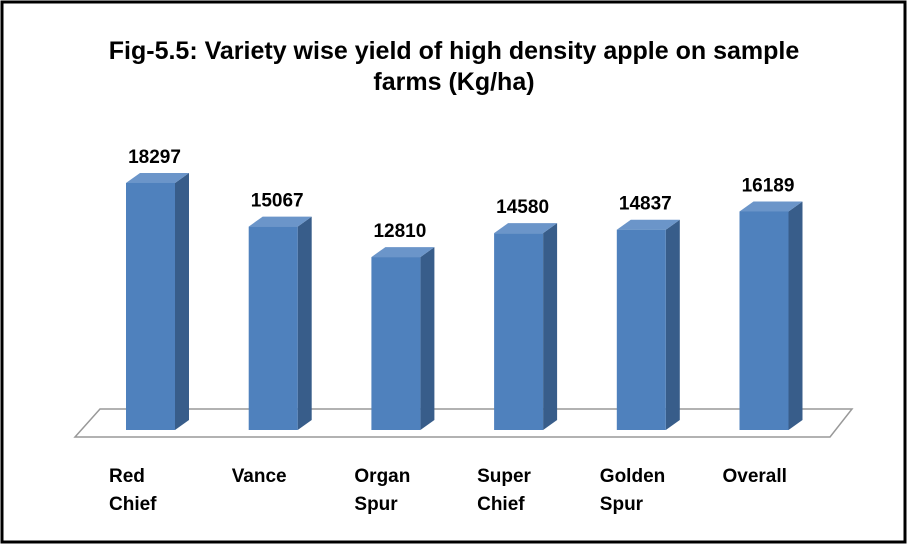 The image size is (908, 545). What do you see at coordinates (399, 231) in the screenshot?
I see `value-label: 12810` at bounding box center [399, 231].